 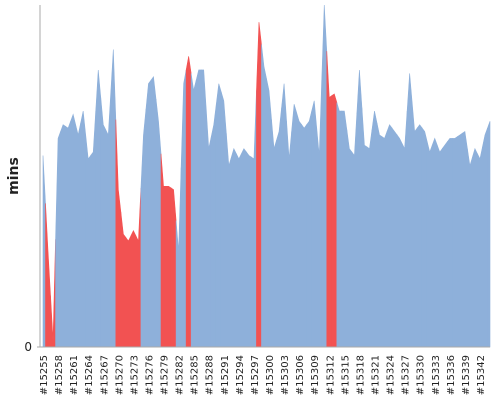 I want to click on x-tick-label: #15279, so click(x=165, y=375).